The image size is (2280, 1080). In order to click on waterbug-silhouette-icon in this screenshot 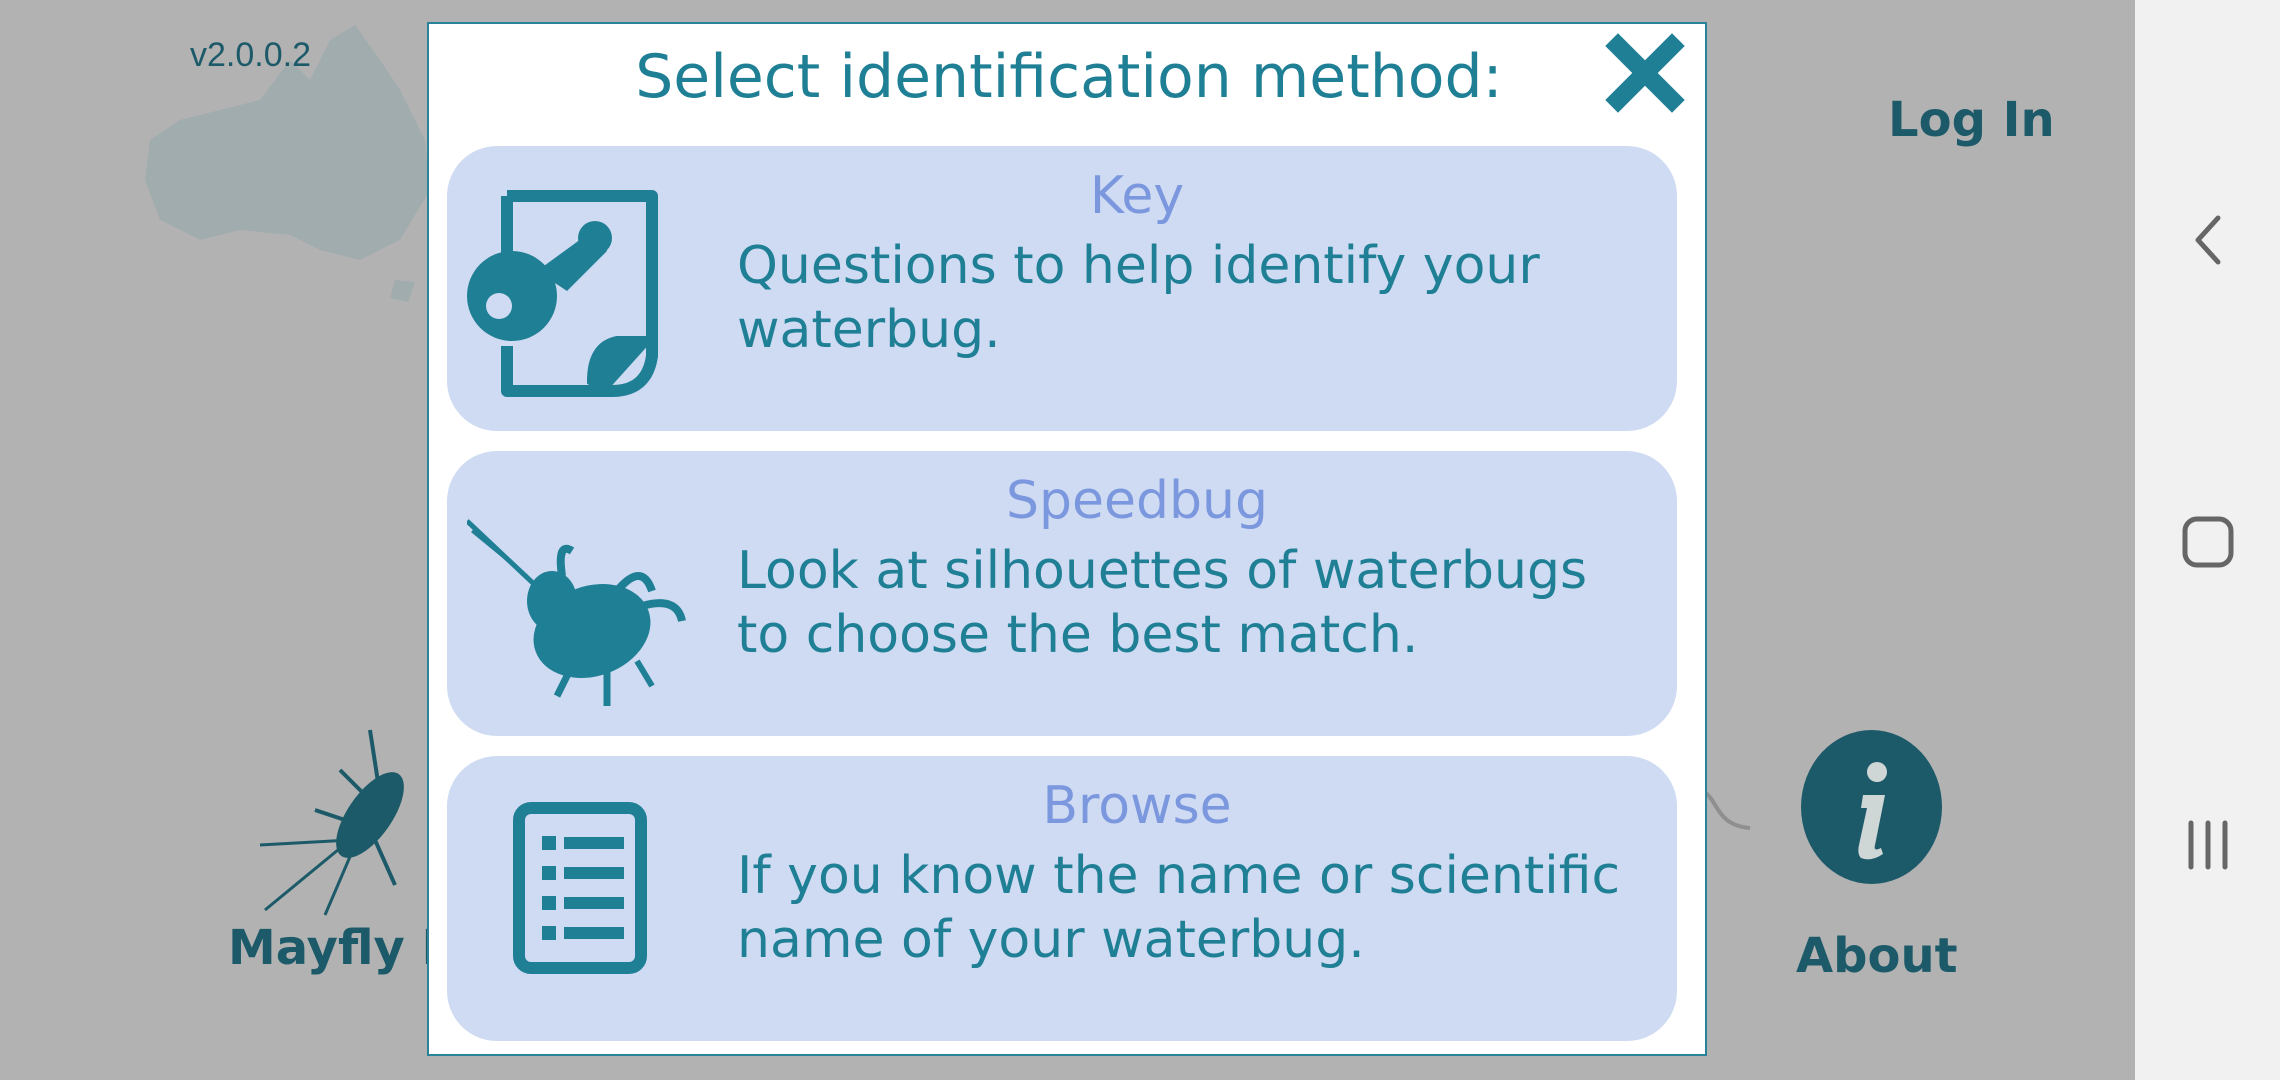, I will do `click(576, 612)`.